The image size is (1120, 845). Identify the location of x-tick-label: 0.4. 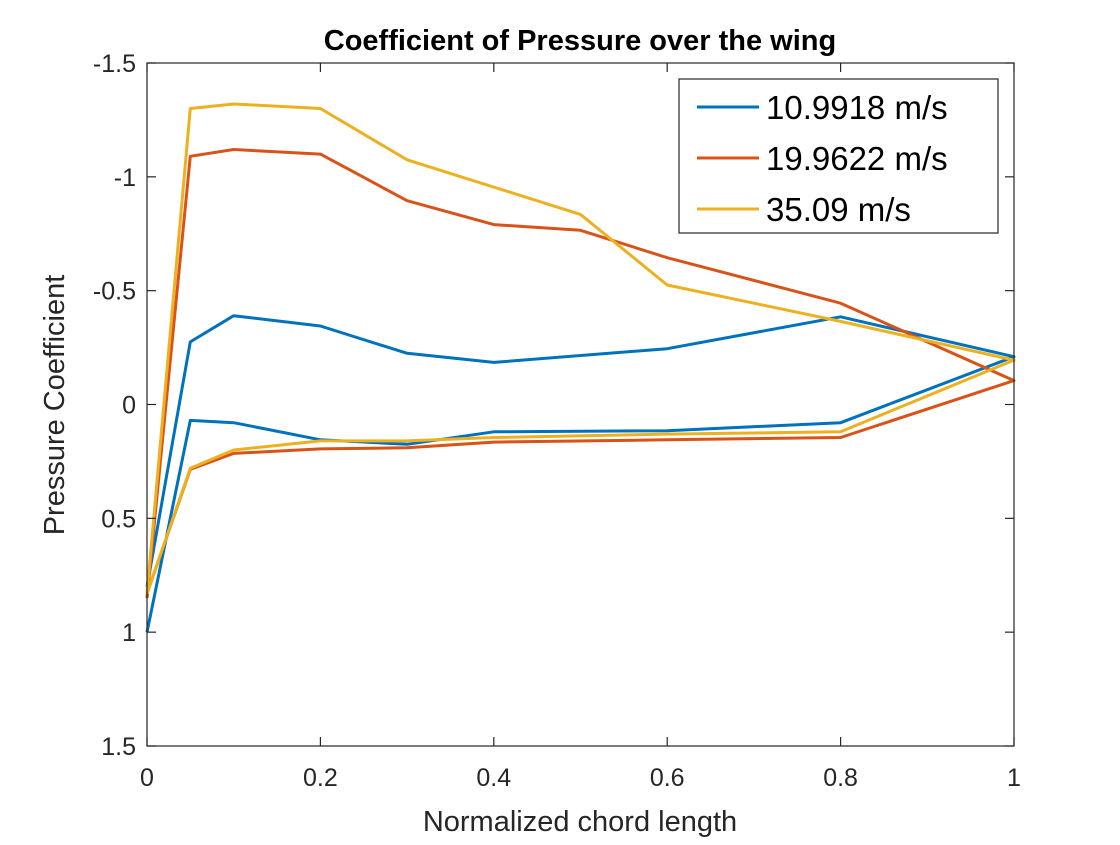
(493, 778).